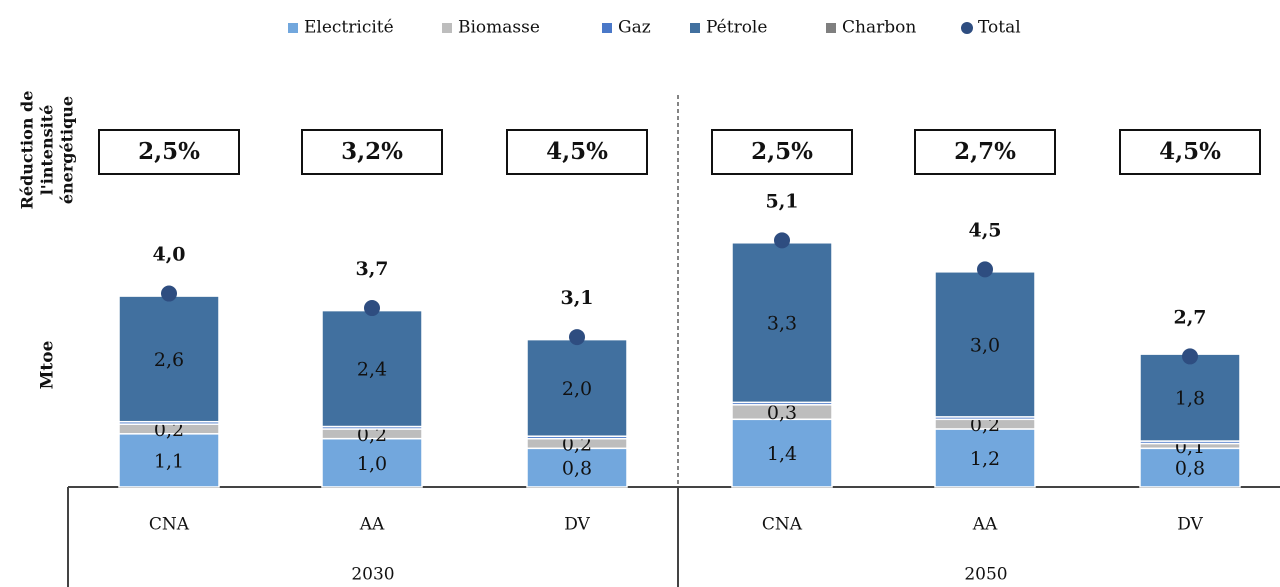  Describe the element at coordinates (349, 28) in the screenshot. I see `legend-label: Electricité` at that location.